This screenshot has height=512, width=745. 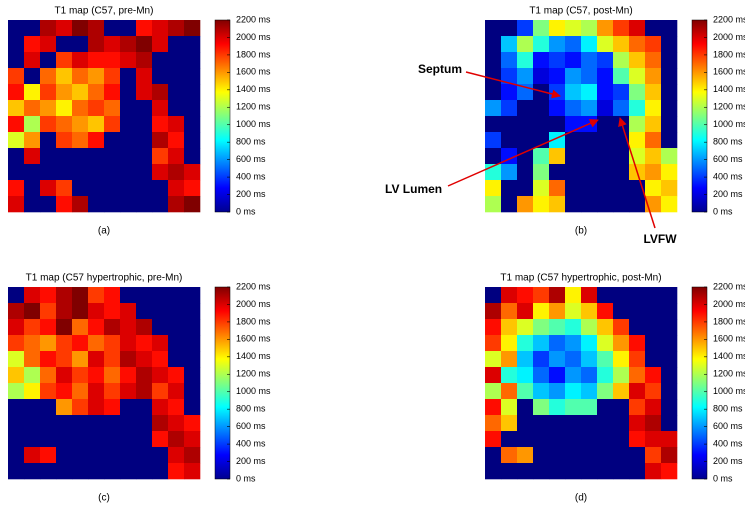 What do you see at coordinates (246, 211) in the screenshot?
I see `colorbar-tick-label: 0 ms` at bounding box center [246, 211].